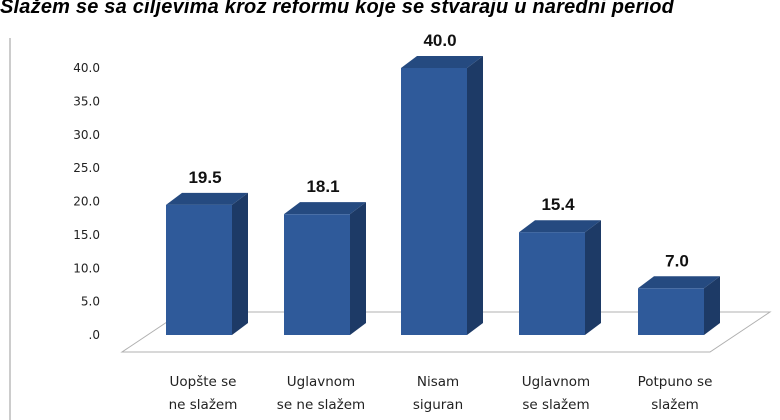  Describe the element at coordinates (86, 101) in the screenshot. I see `y-tick-label: 35.0` at that location.